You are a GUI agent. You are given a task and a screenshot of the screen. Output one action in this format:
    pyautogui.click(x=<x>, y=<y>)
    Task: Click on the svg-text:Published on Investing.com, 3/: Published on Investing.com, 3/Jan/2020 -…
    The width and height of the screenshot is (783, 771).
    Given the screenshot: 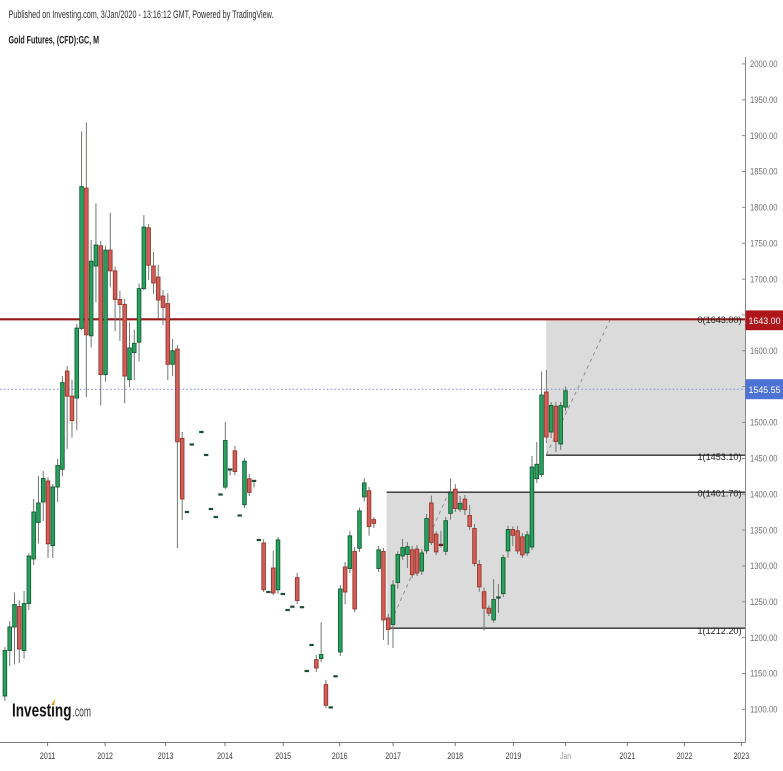 What is the action you would take?
    pyautogui.click(x=141, y=15)
    